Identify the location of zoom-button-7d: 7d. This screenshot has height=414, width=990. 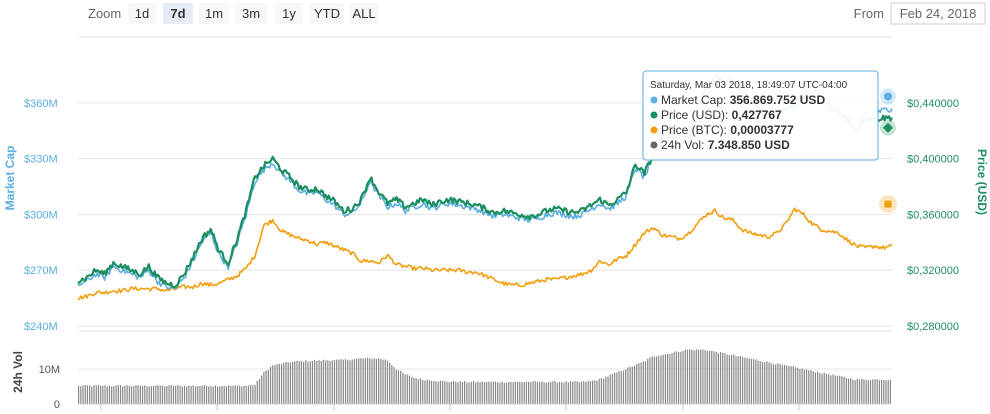
(178, 13).